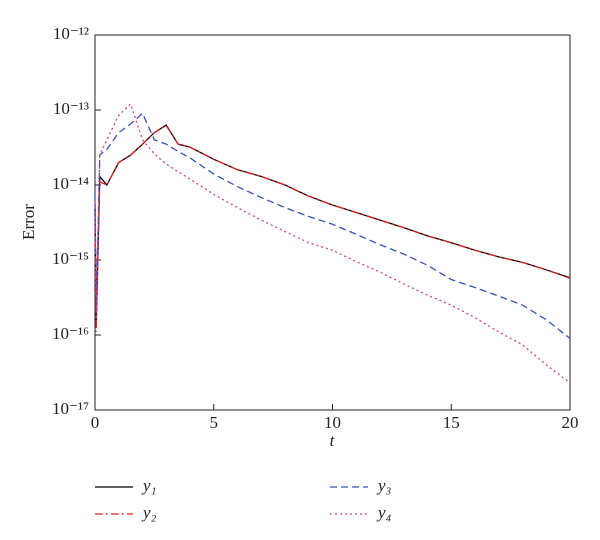 The height and width of the screenshot is (540, 600). Describe the element at coordinates (95, 422) in the screenshot. I see `x-tick-label: 0` at that location.